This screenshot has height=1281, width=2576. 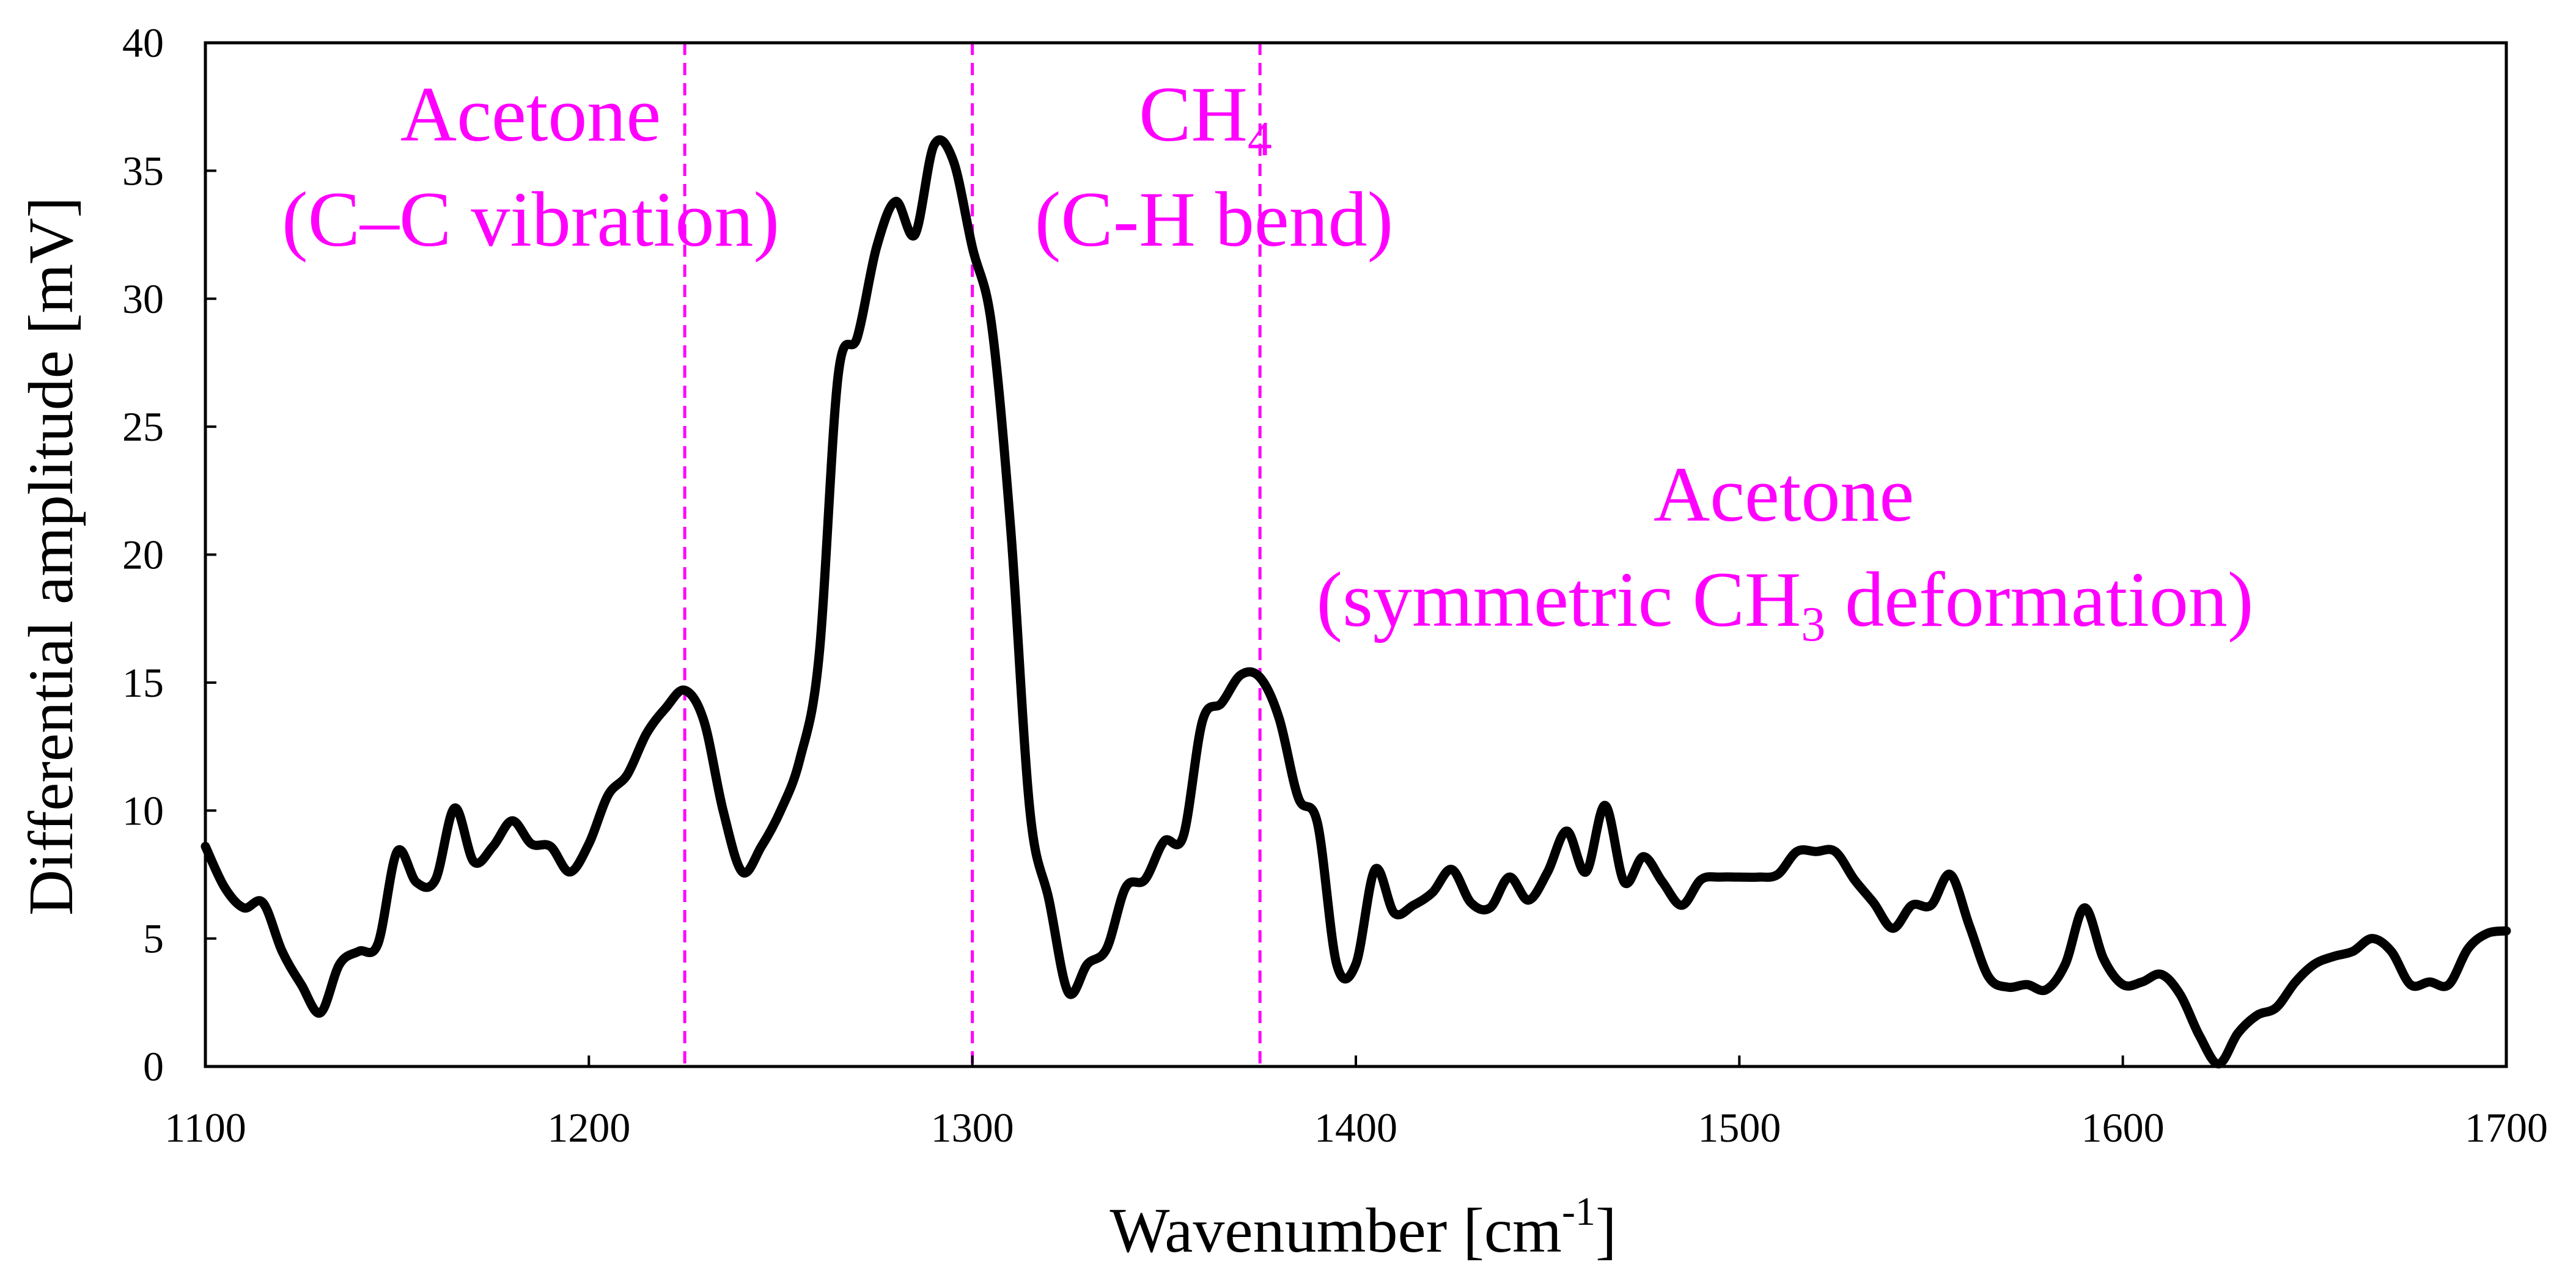 I want to click on annotation-ch4-line1: CH4, so click(x=1205, y=118).